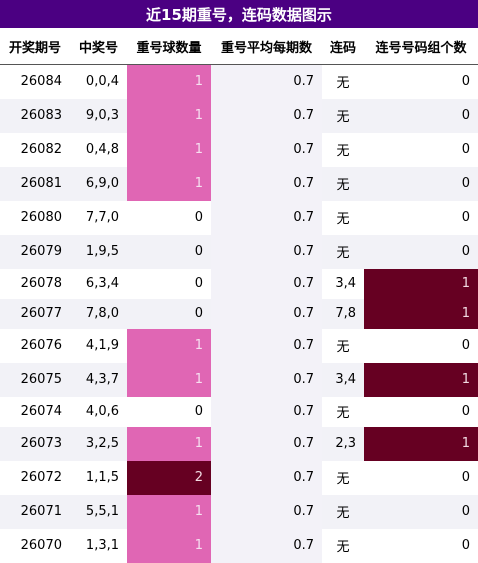 This screenshot has height=563, width=478. What do you see at coordinates (98, 545) in the screenshot?
I see `cell-numbers: 1,3,1` at bounding box center [98, 545].